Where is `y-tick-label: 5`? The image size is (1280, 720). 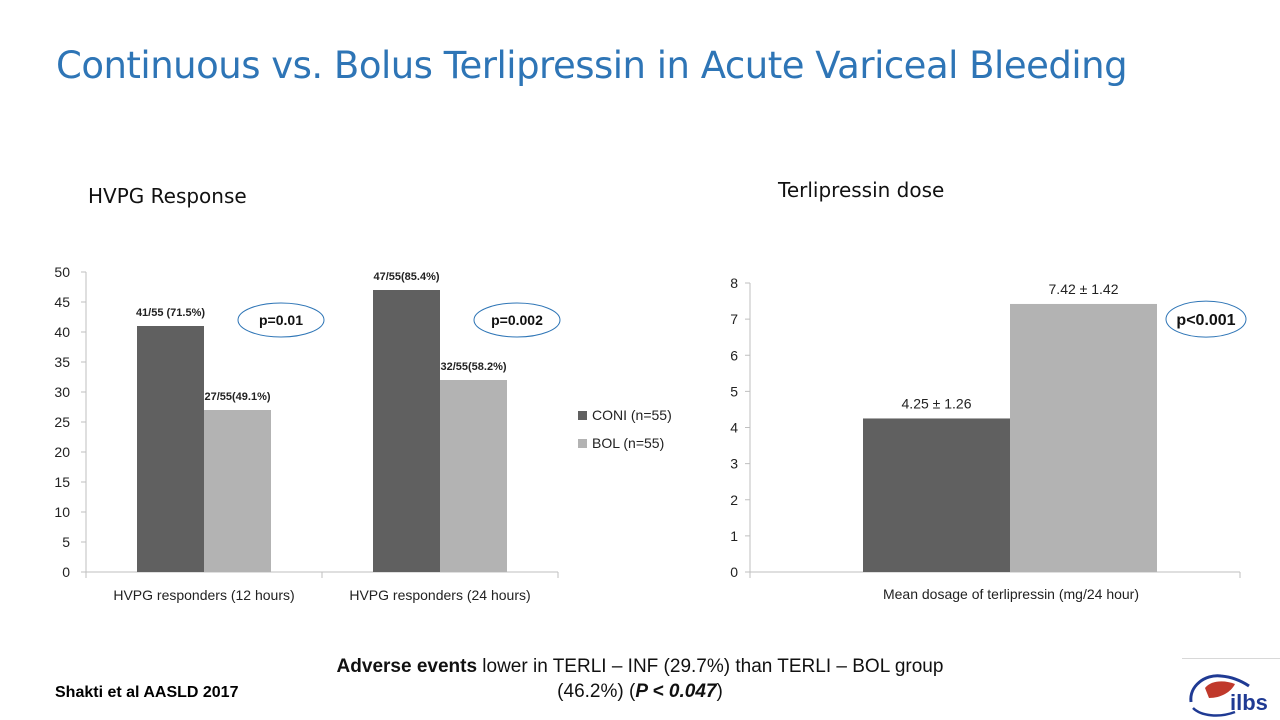 y-tick-label: 5 is located at coordinates (66, 542).